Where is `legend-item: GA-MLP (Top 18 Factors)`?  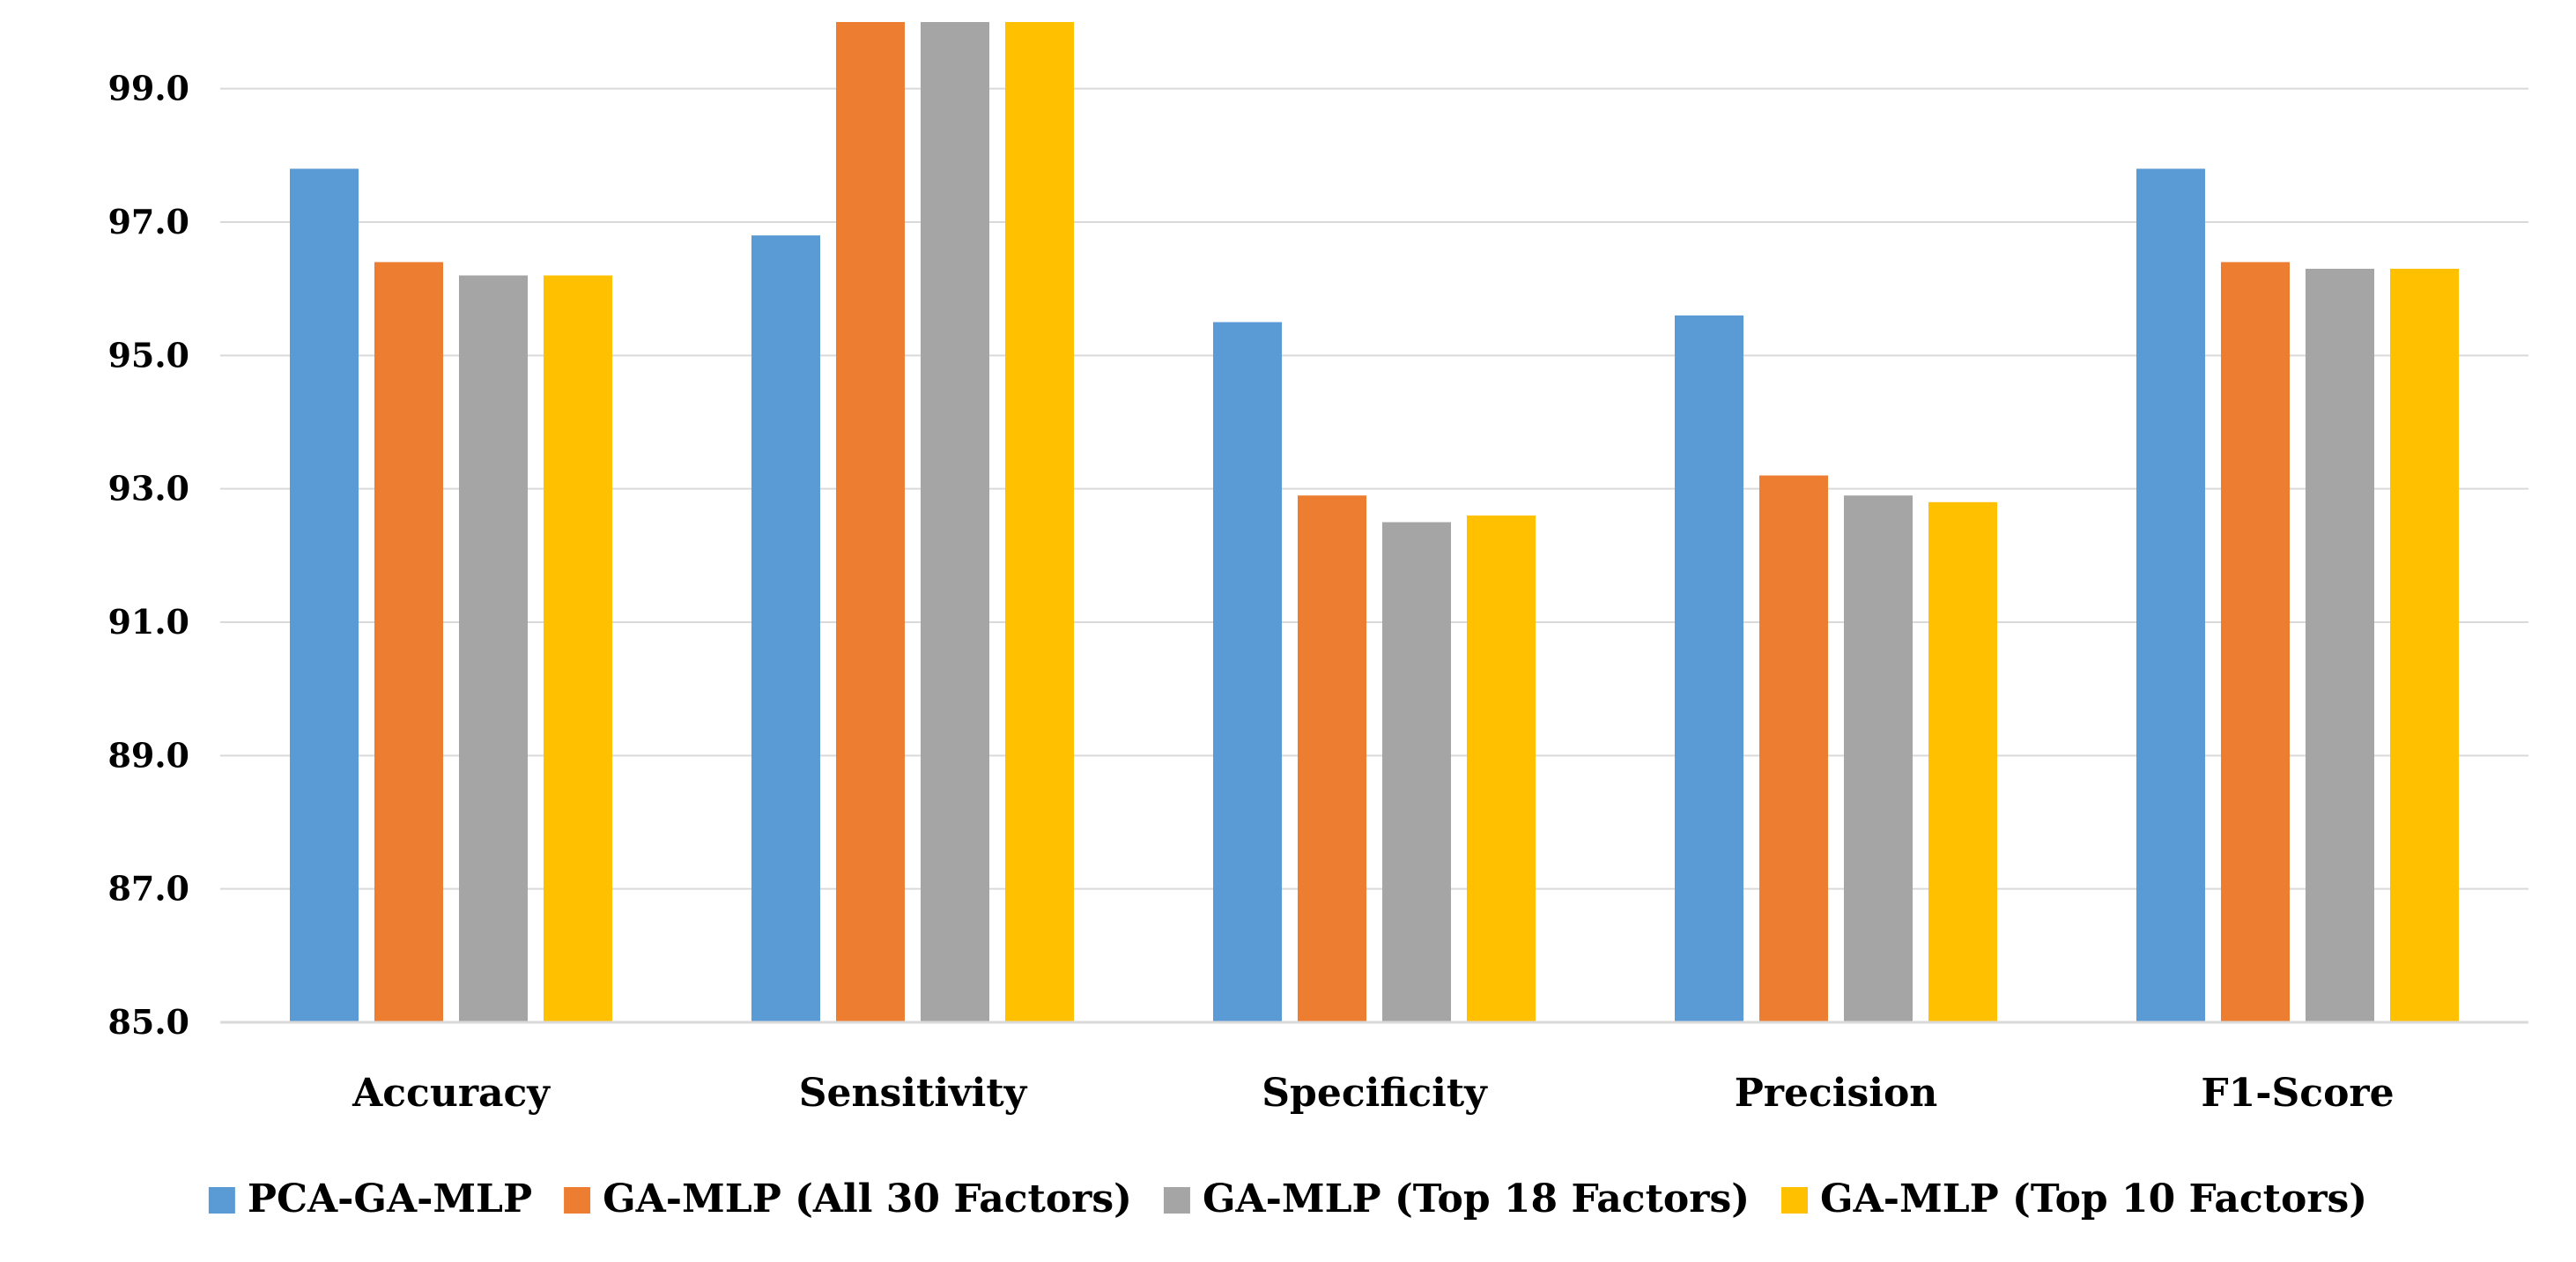 legend-item: GA-MLP (Top 18 Factors) is located at coordinates (1457, 1199).